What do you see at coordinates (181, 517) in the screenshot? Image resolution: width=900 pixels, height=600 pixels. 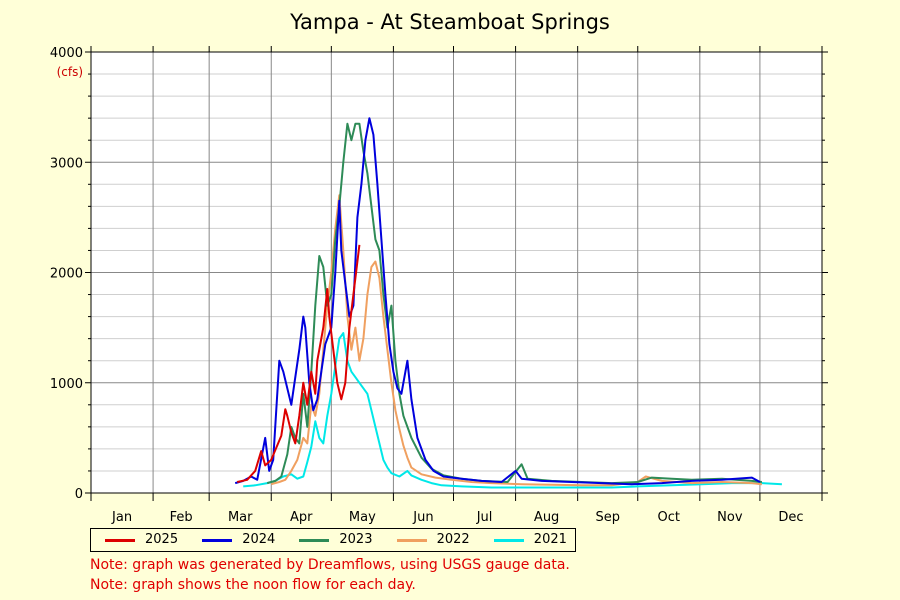 I see `x-tick-label: Feb` at bounding box center [181, 517].